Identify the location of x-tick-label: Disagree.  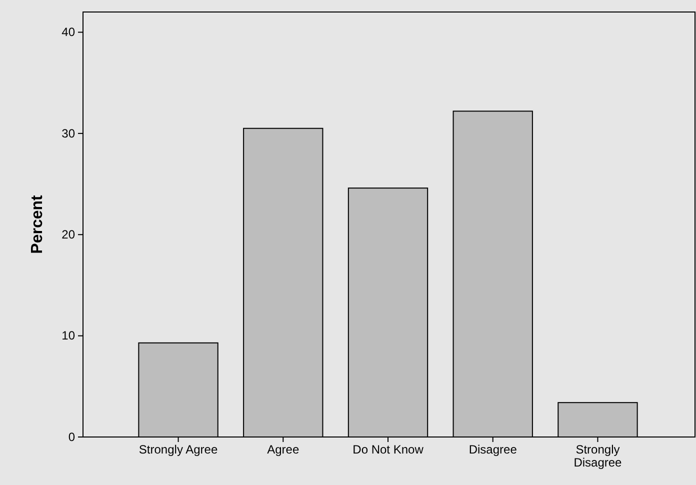
(493, 449).